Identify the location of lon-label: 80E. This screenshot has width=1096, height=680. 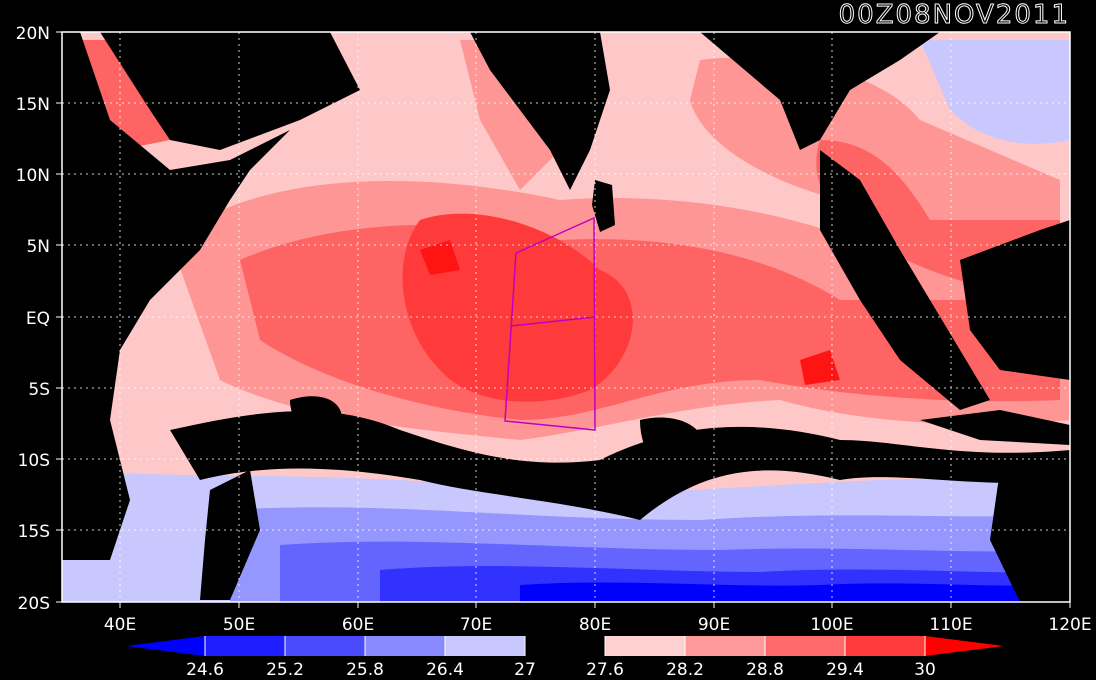
(595, 625).